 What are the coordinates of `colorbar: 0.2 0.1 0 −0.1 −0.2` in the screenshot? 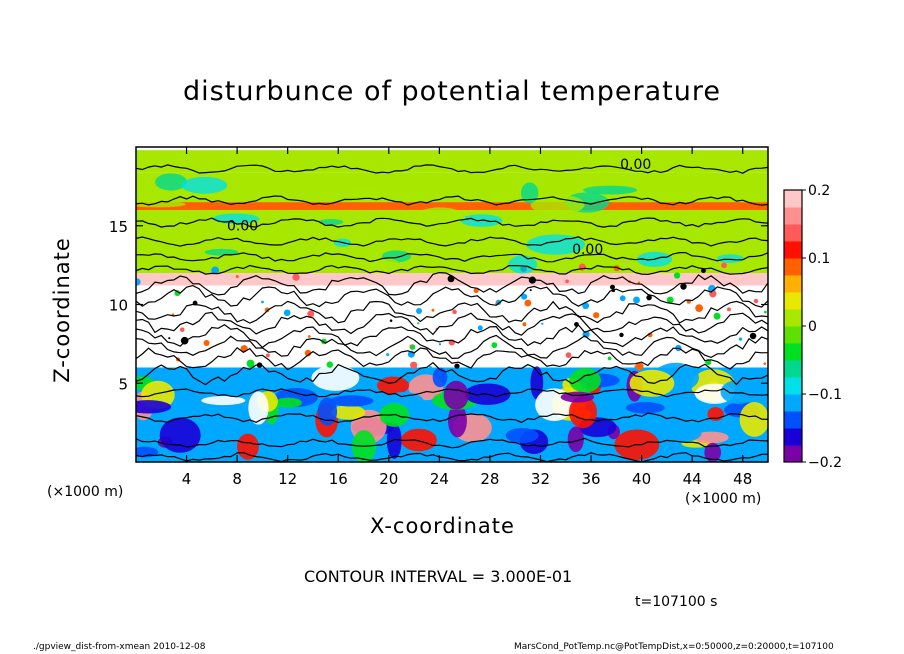 It's located at (812, 327).